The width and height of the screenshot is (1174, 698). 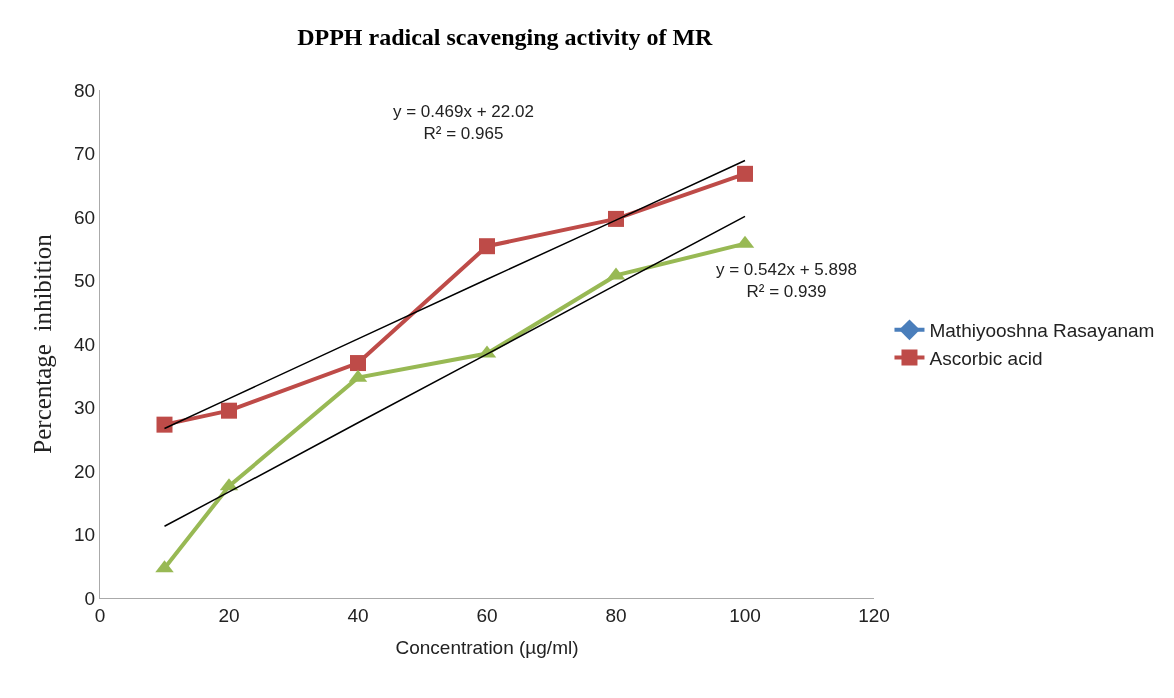 I want to click on y-tick-label: 40, so click(x=85, y=344).